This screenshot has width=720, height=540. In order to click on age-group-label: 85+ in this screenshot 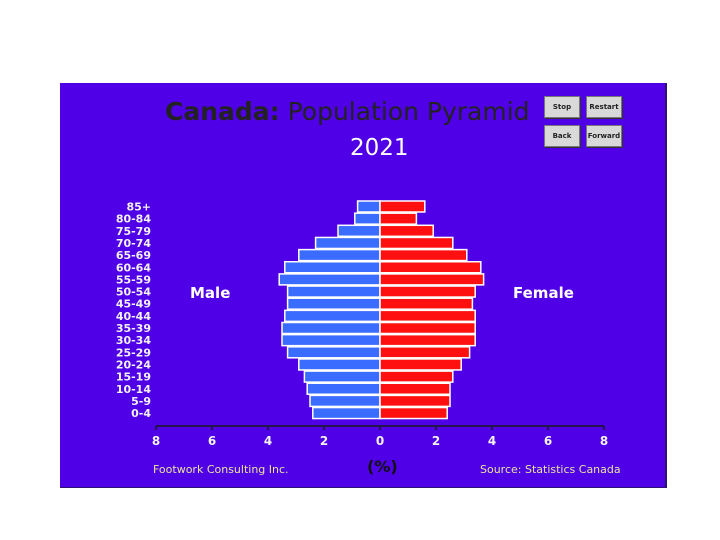, I will do `click(138, 207)`.